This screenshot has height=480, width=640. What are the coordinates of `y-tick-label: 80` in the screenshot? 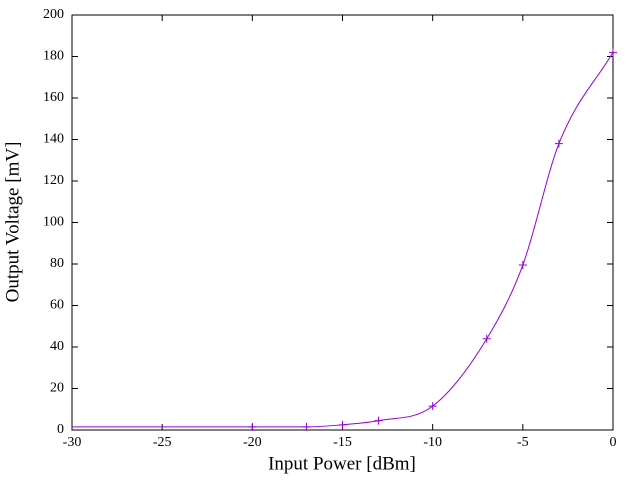 It's located at (57, 263).